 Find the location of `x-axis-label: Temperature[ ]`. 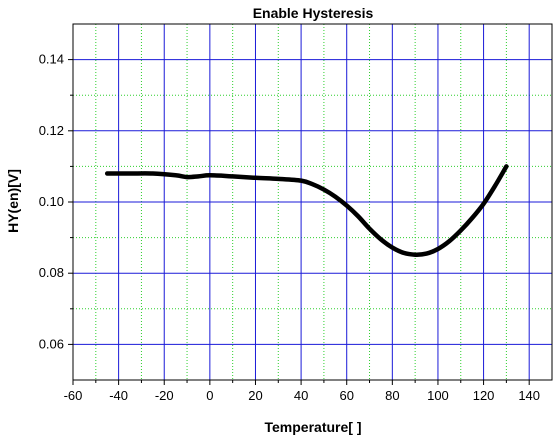

x-axis-label: Temperature[ ] is located at coordinates (313, 427).